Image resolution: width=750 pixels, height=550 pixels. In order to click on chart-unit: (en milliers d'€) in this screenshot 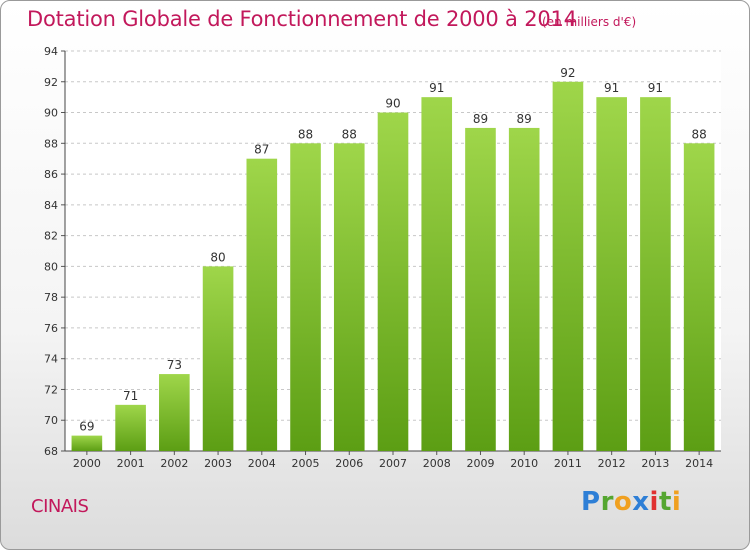, I will do `click(589, 22)`.